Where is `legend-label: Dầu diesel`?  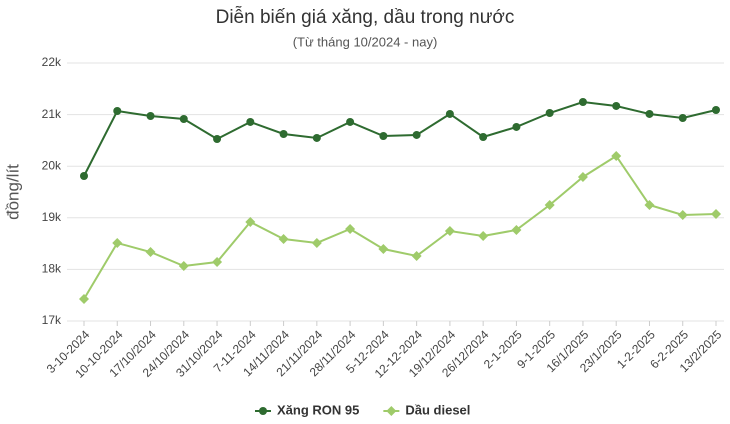
legend-label: Dầu diesel is located at coordinates (437, 409).